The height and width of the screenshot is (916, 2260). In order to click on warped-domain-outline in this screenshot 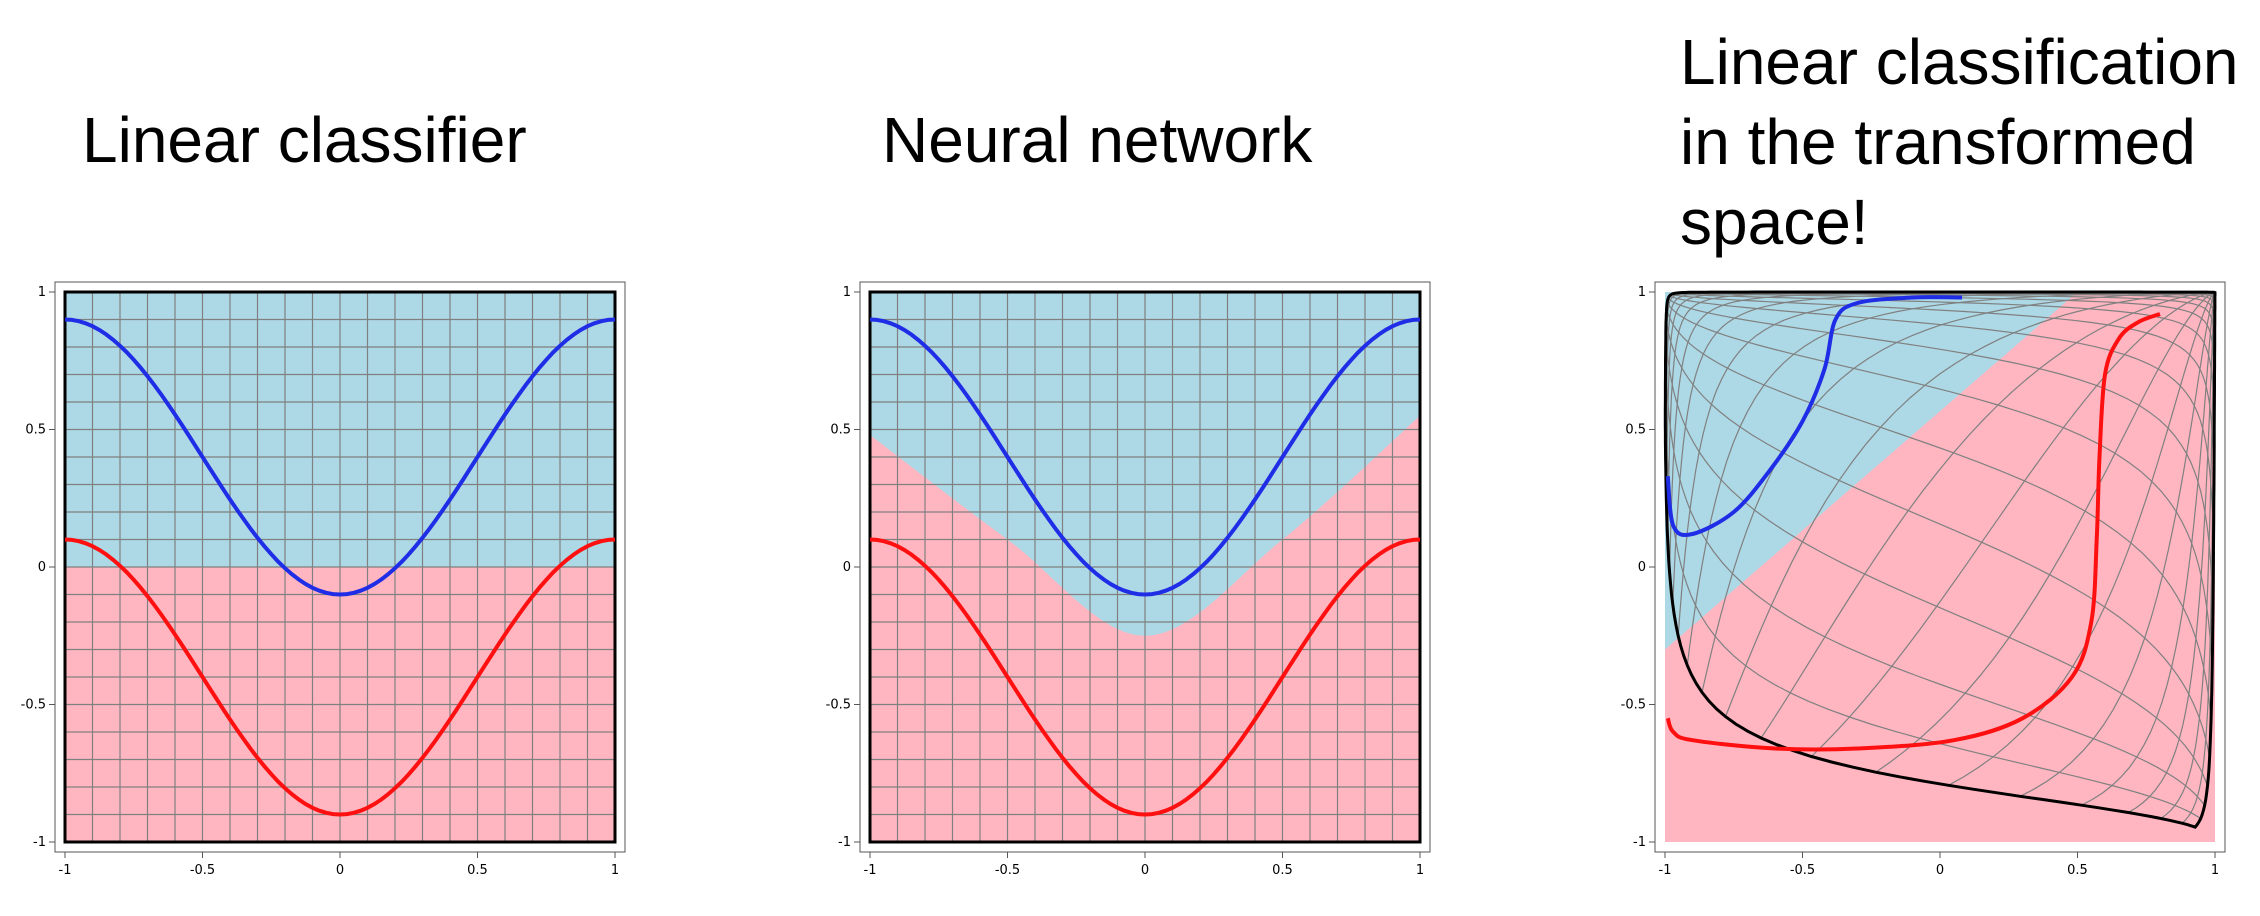, I will do `click(1940, 559)`.